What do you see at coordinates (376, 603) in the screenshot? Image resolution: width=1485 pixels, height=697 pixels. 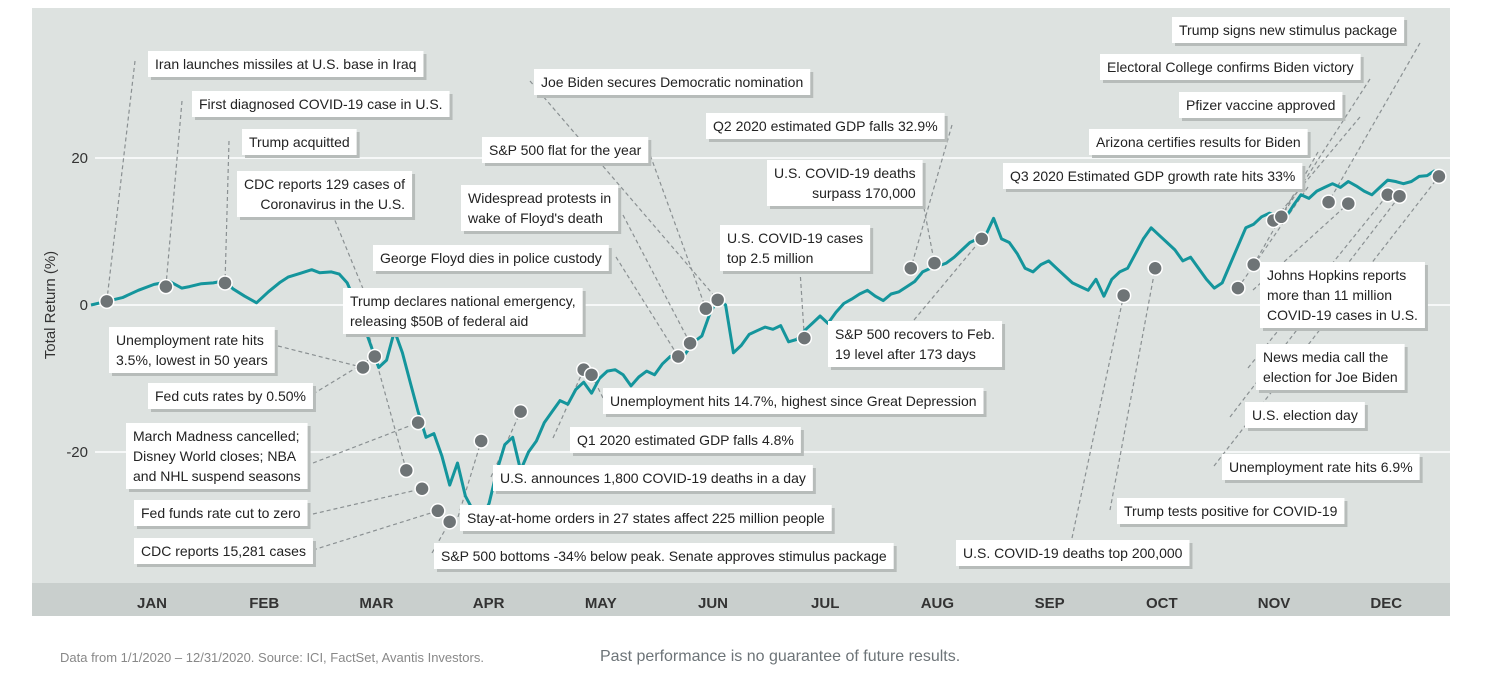 I see `month-label: MAR` at bounding box center [376, 603].